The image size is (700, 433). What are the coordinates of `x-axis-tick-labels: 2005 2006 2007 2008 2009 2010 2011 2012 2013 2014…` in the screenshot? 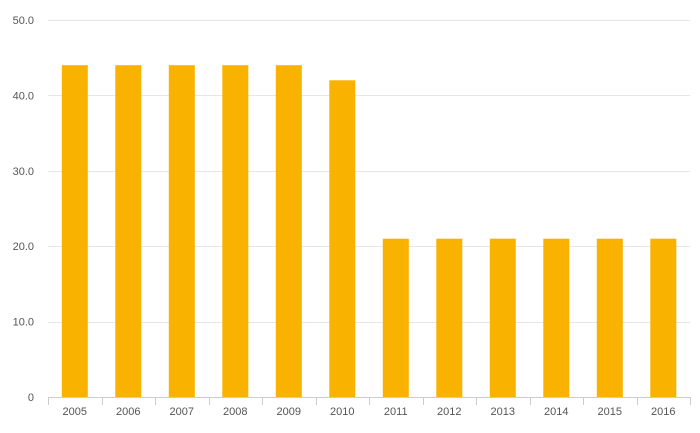 It's located at (369, 412).